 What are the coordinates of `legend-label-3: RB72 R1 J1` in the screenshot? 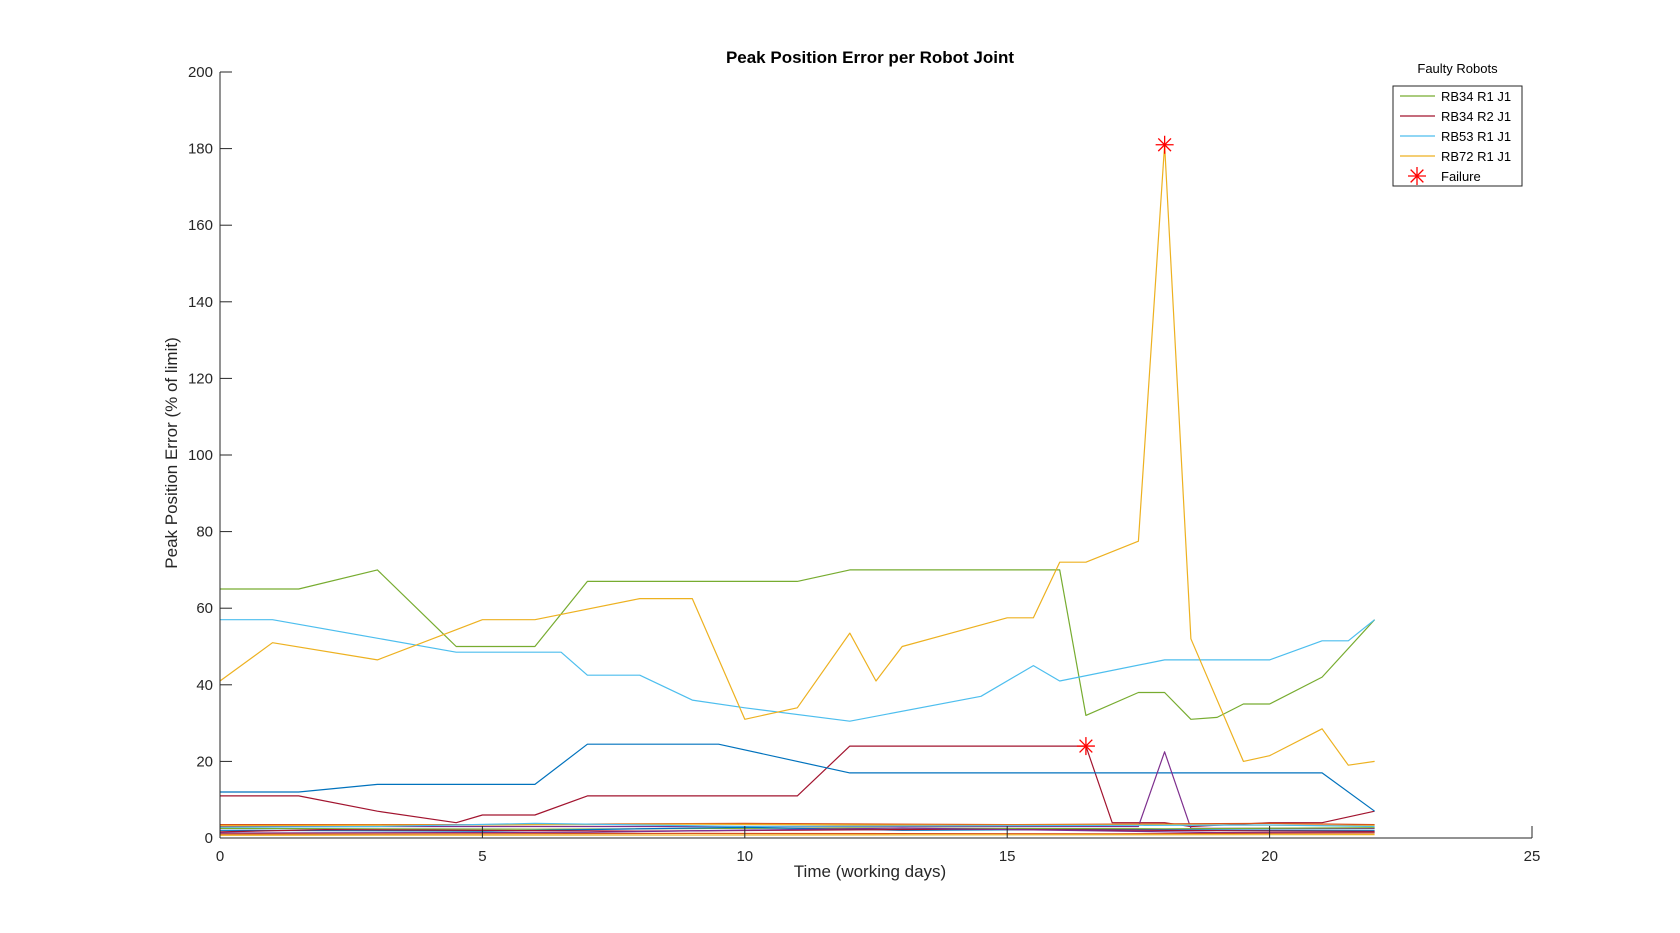 It's located at (1476, 156).